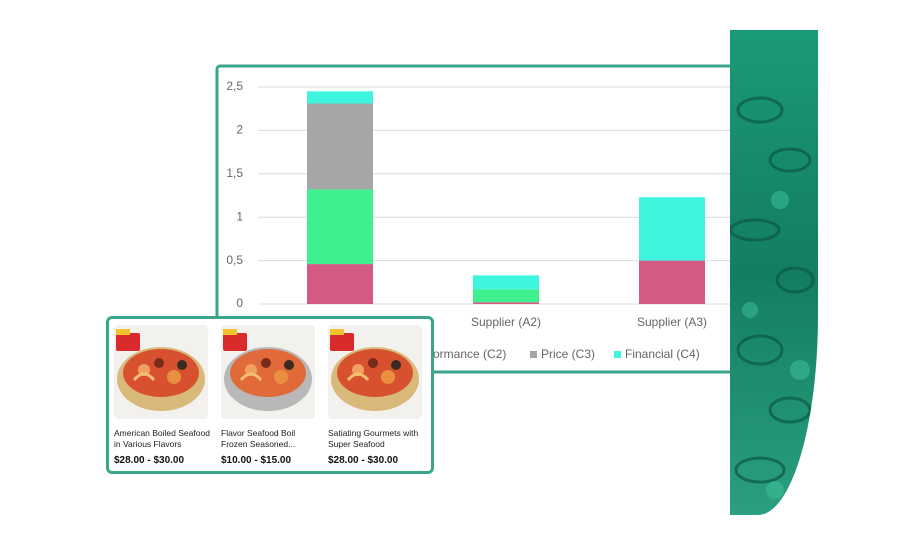 The image size is (900, 540). I want to click on y-tick-label: 0, so click(239, 303).